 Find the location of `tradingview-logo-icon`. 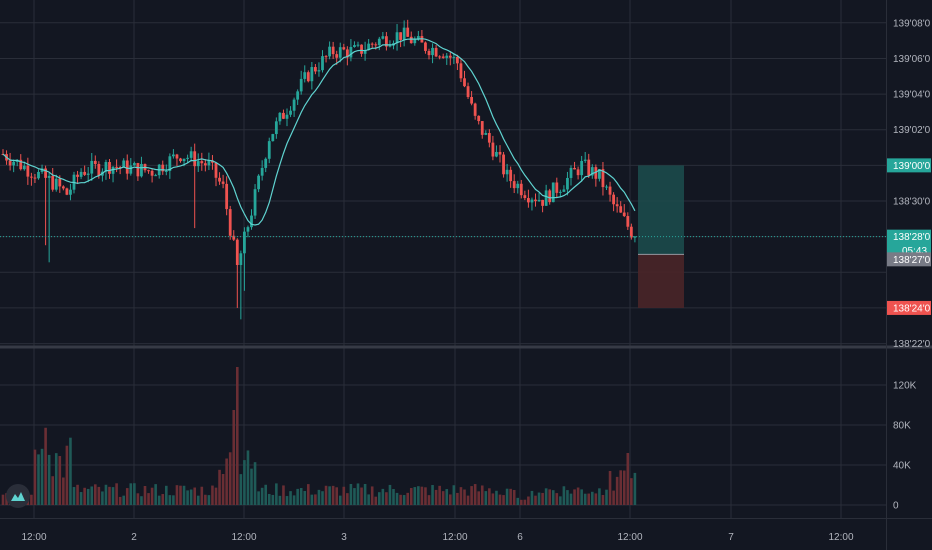

tradingview-logo-icon is located at coordinates (18, 496).